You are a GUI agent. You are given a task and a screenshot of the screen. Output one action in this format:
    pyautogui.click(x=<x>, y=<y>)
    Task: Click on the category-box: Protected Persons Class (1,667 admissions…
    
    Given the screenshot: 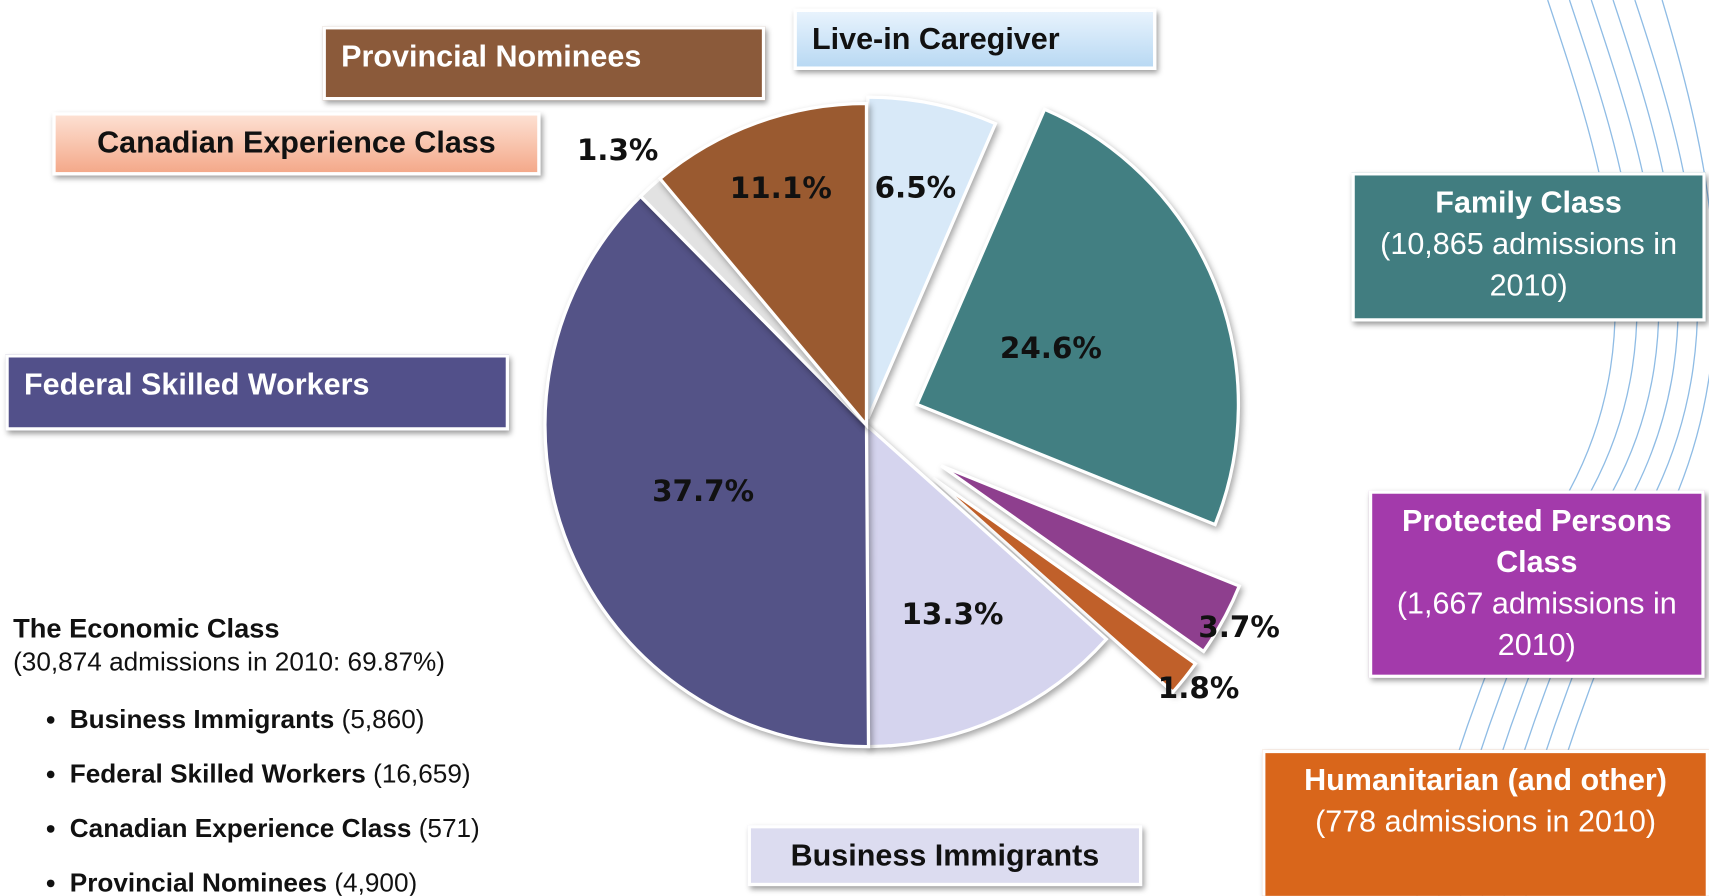 What is the action you would take?
    pyautogui.click(x=1536, y=584)
    